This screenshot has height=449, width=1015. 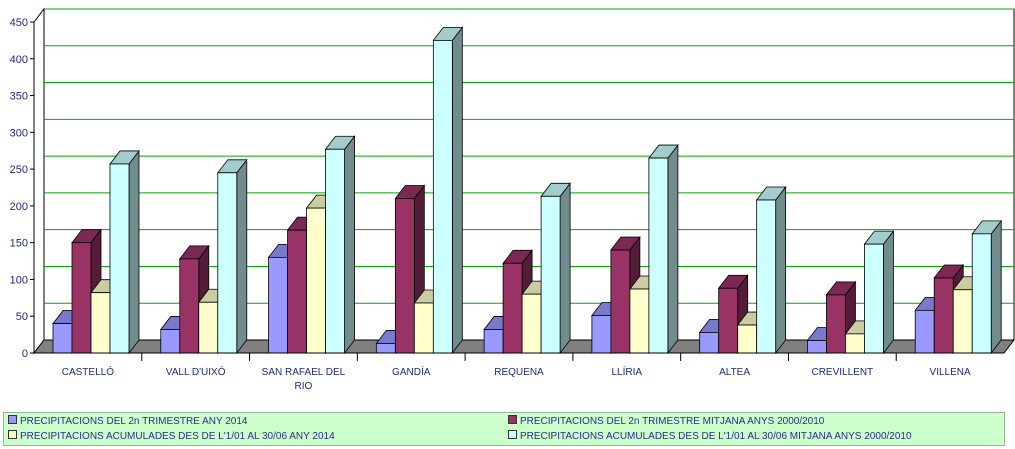 I want to click on x-tick-label: RIO, so click(x=304, y=386).